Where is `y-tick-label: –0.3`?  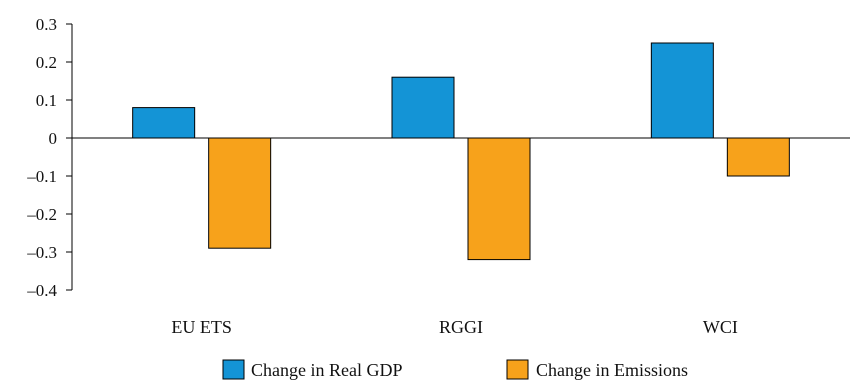 y-tick-label: –0.3 is located at coordinates (41, 252).